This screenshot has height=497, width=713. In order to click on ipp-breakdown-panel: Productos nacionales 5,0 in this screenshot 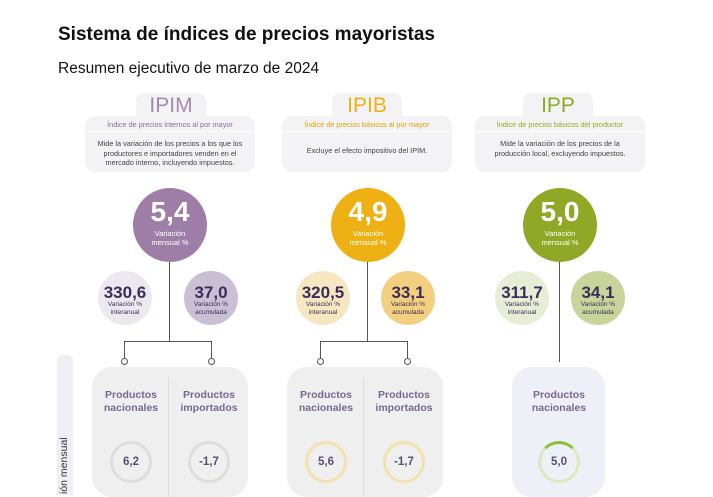, I will do `click(558, 432)`.